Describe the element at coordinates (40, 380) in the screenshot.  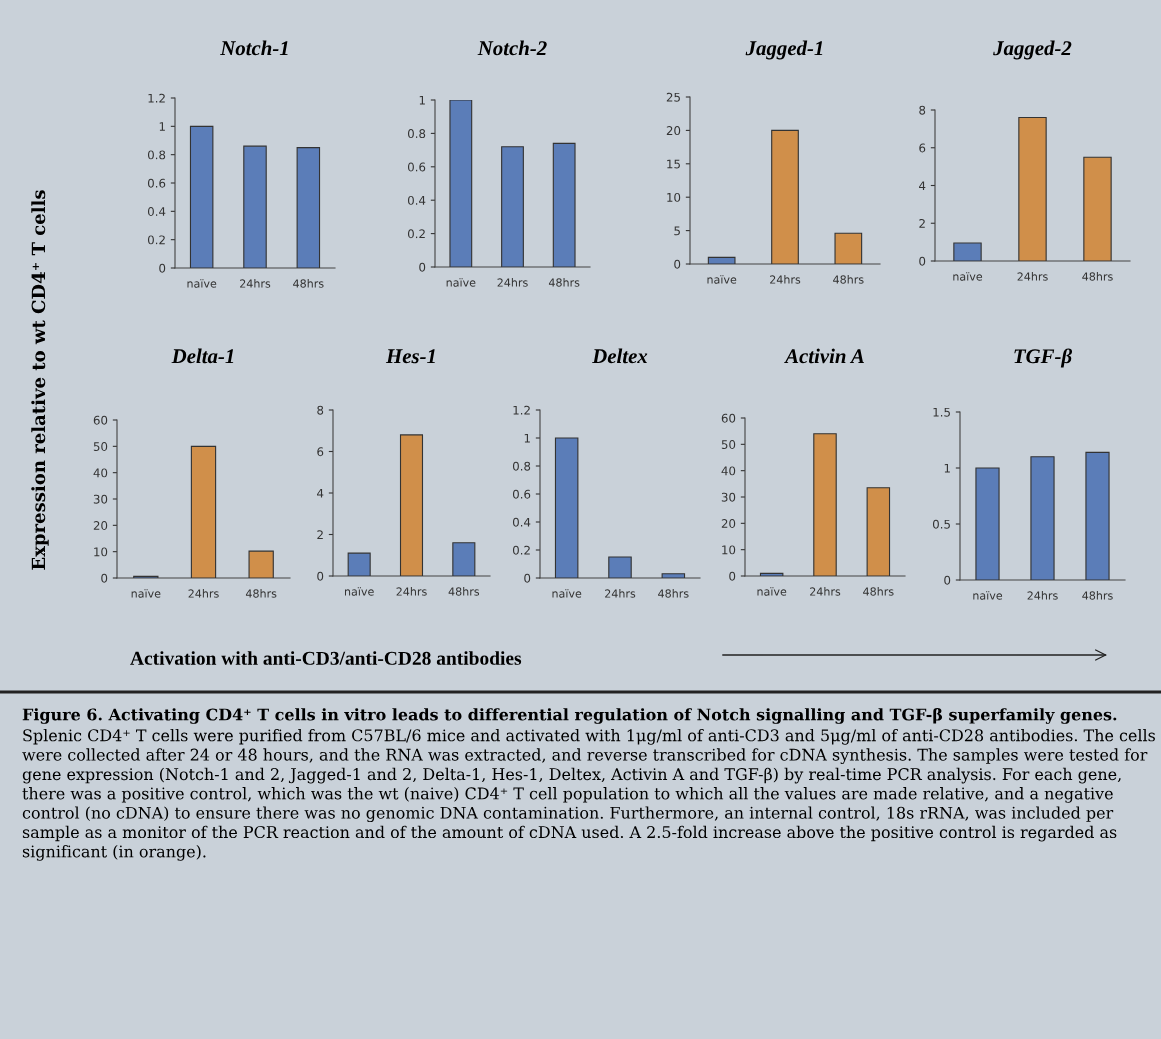
I see `y-axis-title: Expression relative to wt CD4⁺ T cells` at that location.